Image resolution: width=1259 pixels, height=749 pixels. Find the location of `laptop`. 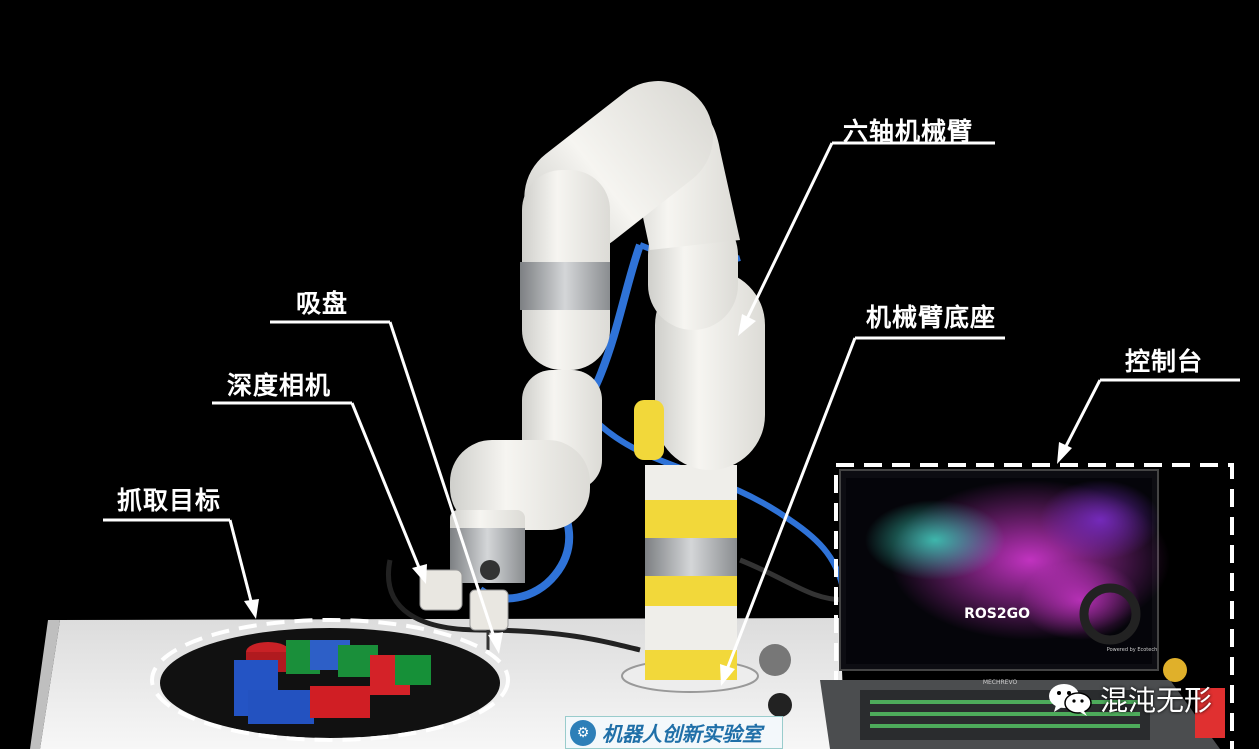

laptop is located at coordinates (1022, 609).